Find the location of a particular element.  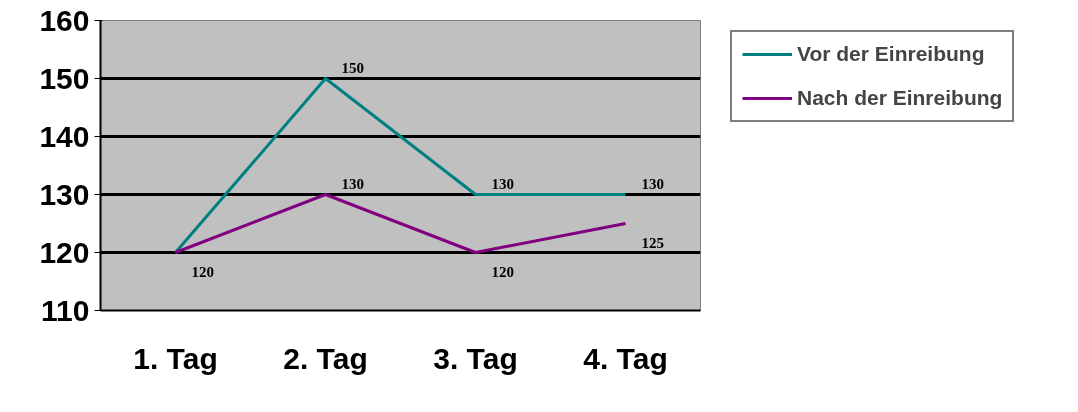

x-tick-label: 4. Tag is located at coordinates (625, 358).